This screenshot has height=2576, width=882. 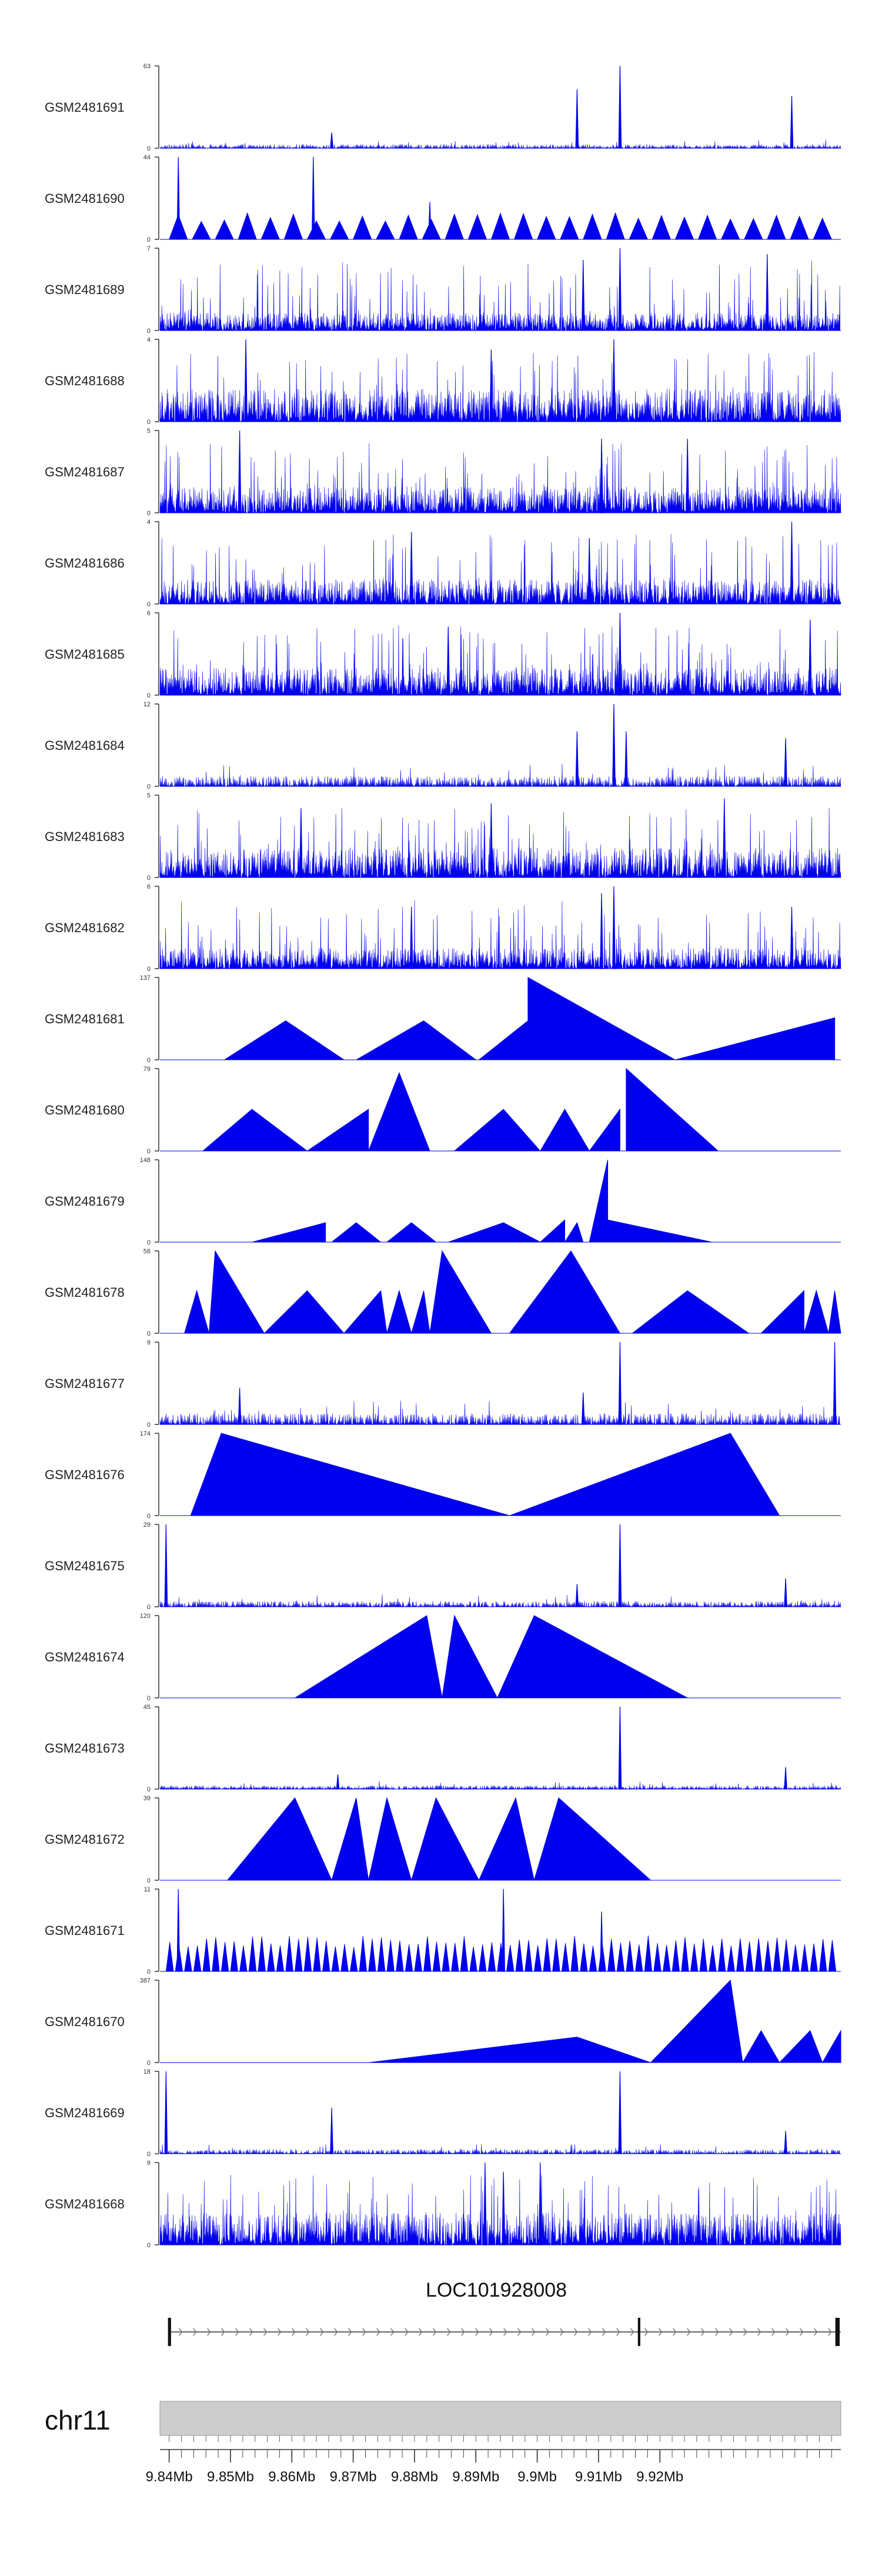 I want to click on track-GSM2481675: GSM2481675 29 0, so click(x=443, y=1566).